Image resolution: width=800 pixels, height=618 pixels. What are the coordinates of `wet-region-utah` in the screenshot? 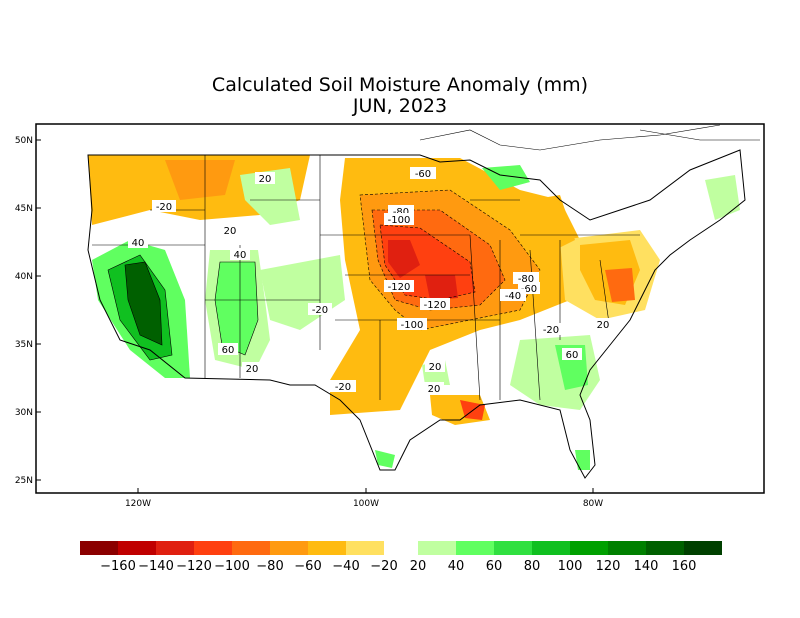 It's located at (236, 308).